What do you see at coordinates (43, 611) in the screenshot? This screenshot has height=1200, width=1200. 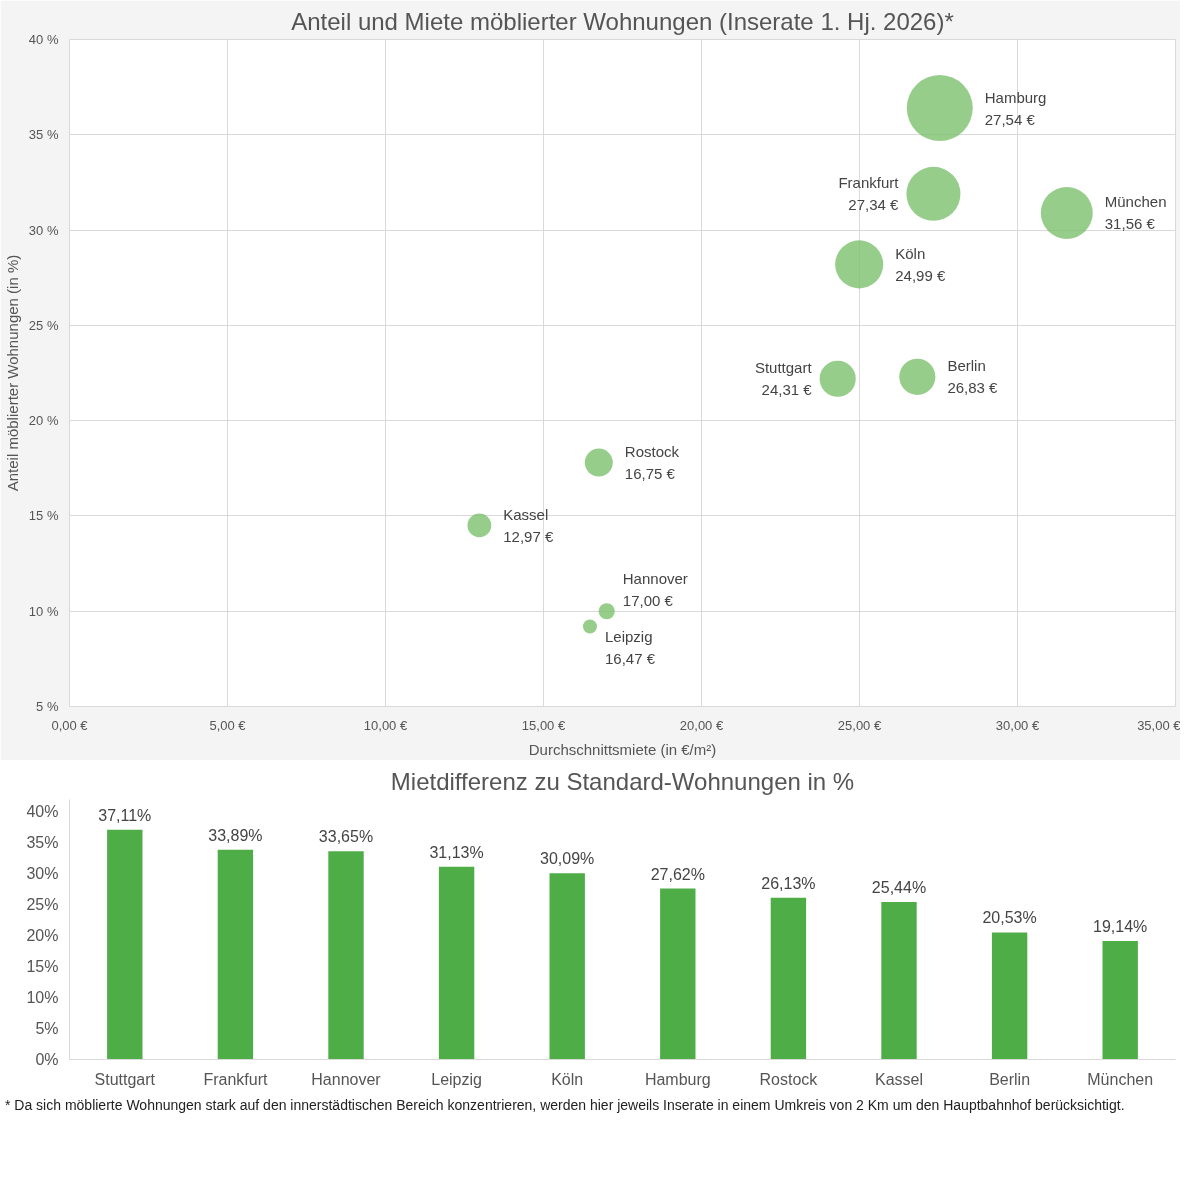 I see `y-tick-label: 10 %` at bounding box center [43, 611].